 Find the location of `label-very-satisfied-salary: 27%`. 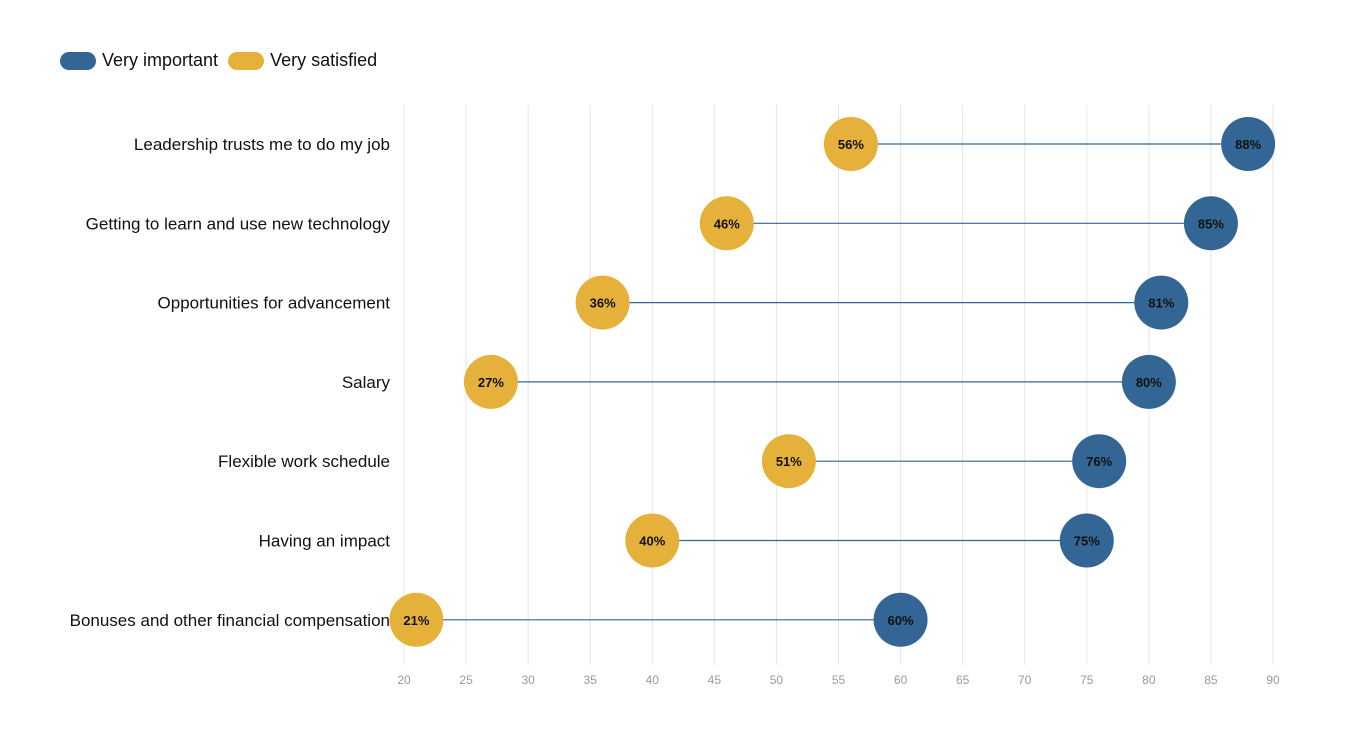

label-very-satisfied-salary: 27% is located at coordinates (491, 382).